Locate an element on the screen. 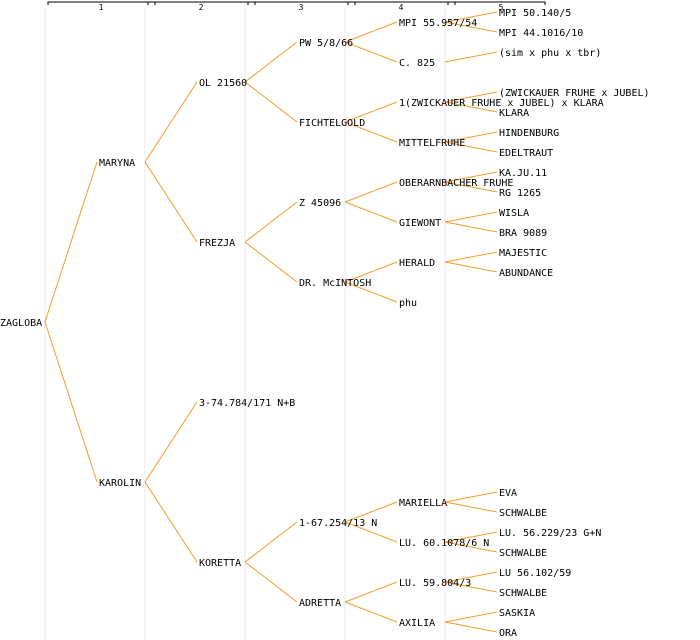 The image size is (700, 640). node-pw-5-8-66: PW 5/8/66 is located at coordinates (326, 43).